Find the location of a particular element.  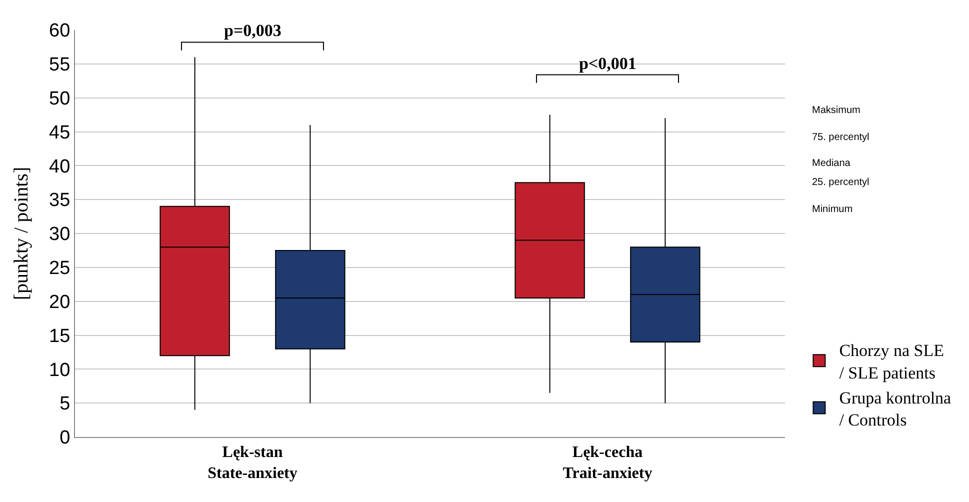

y-tick-label: 30 is located at coordinates (59, 235).